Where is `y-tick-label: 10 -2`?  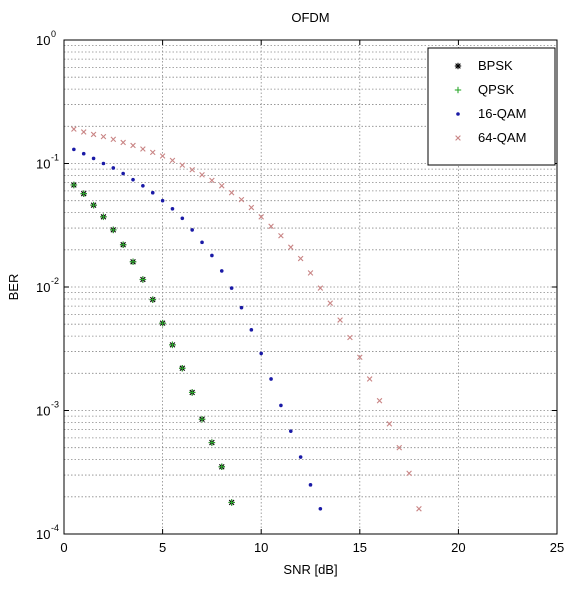 y-tick-label: 10 -2 is located at coordinates (47, 285).